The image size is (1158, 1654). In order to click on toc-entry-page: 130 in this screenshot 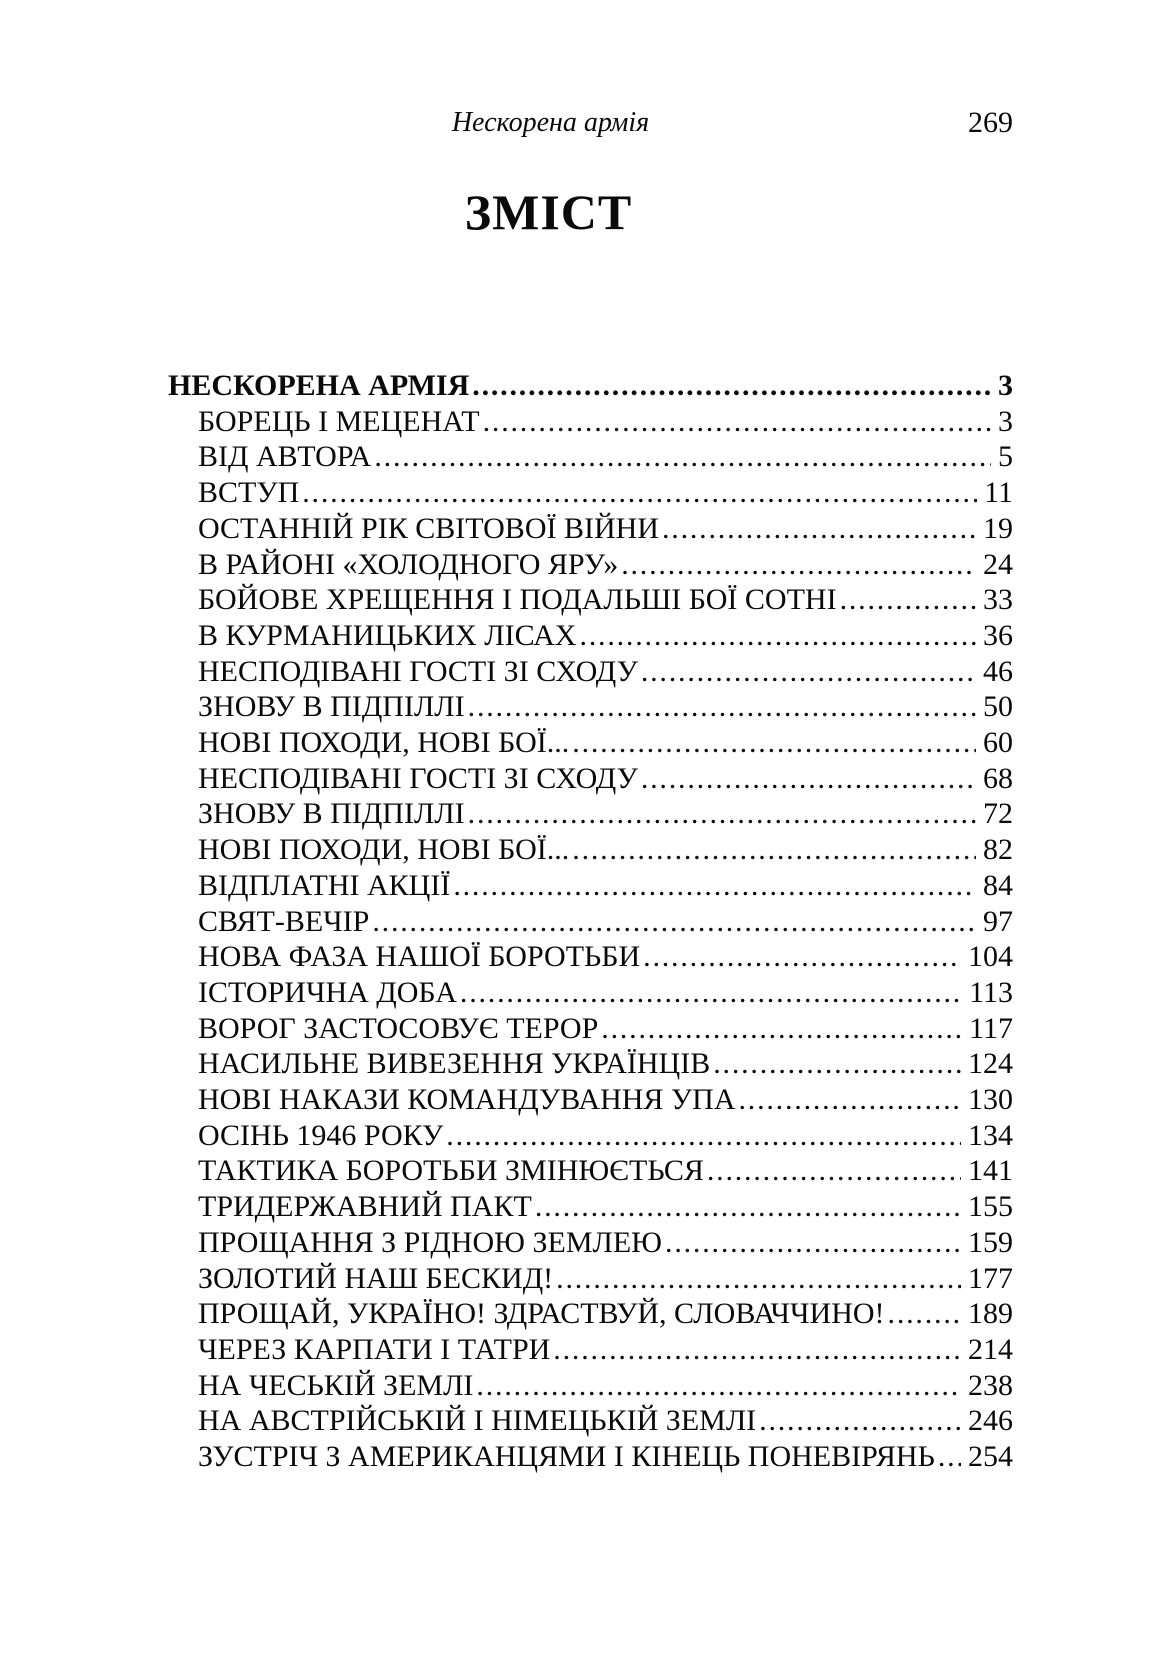, I will do `click(990, 1100)`.